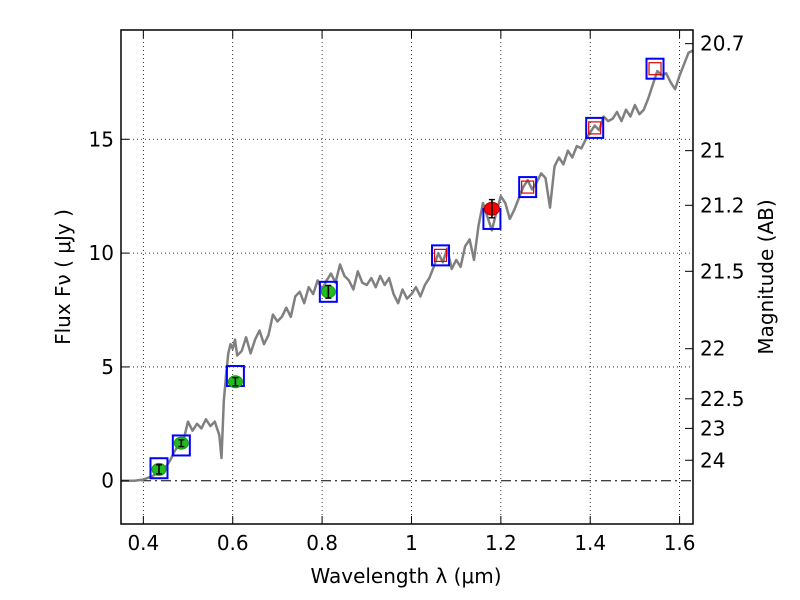  Describe the element at coordinates (722, 399) in the screenshot. I see `mag-tick-label: 22.5` at that location.